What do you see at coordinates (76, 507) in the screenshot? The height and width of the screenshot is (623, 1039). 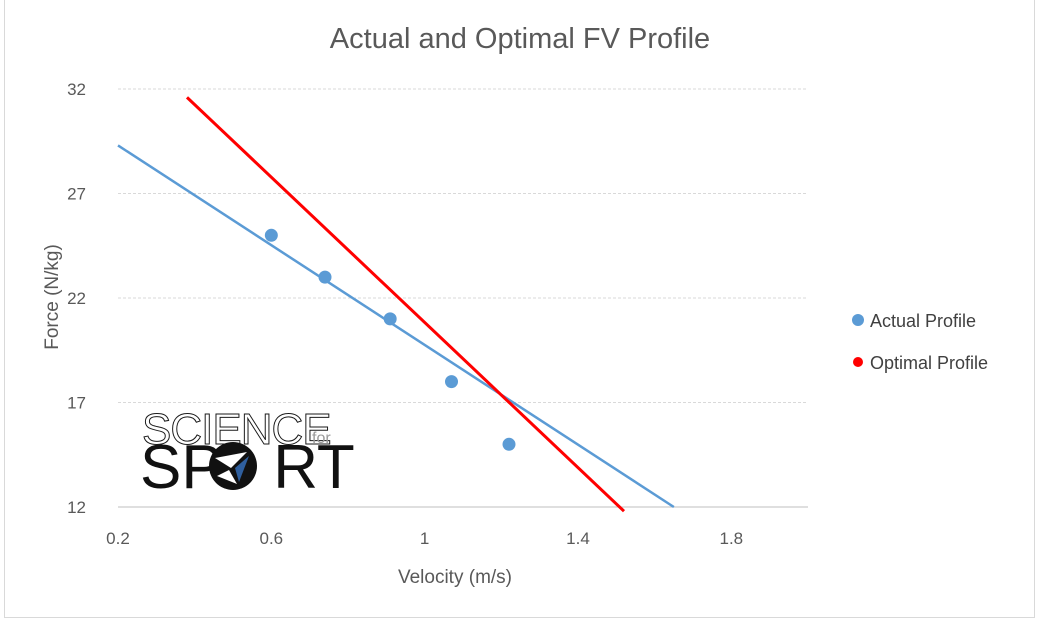 I see `y-tick-label: 12` at bounding box center [76, 507].